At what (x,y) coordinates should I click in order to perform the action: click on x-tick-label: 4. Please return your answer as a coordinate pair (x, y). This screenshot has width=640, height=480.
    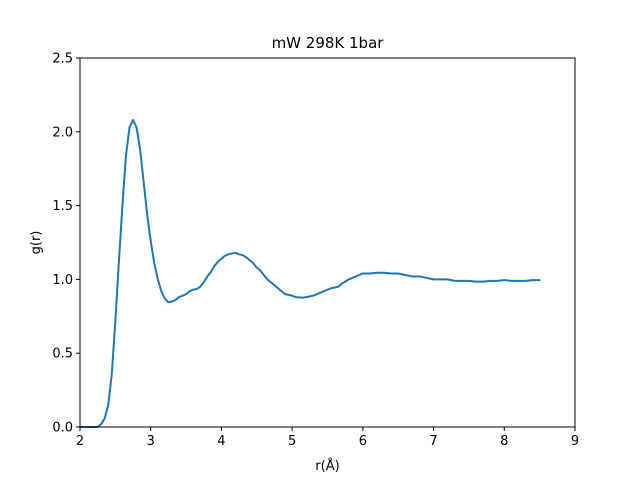
    Looking at the image, I should click on (221, 441).